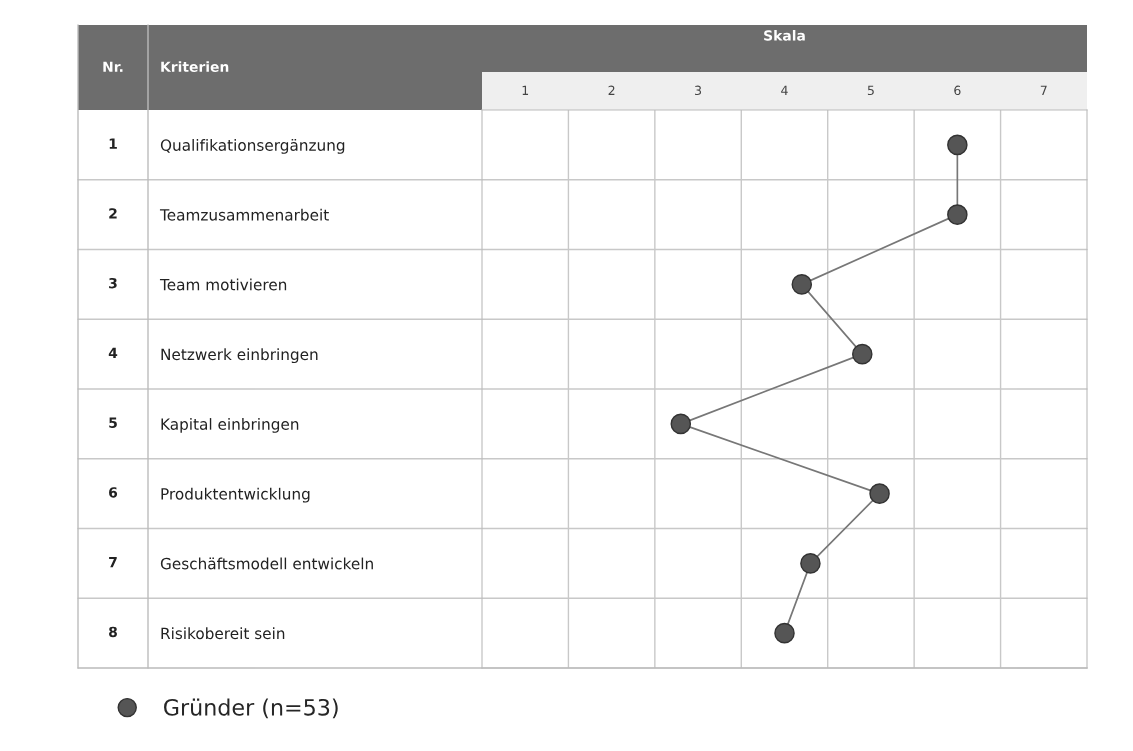 Image resolution: width=1133 pixels, height=751 pixels. Describe the element at coordinates (223, 284) in the screenshot. I see `y-tick-label: Team motivieren` at that location.